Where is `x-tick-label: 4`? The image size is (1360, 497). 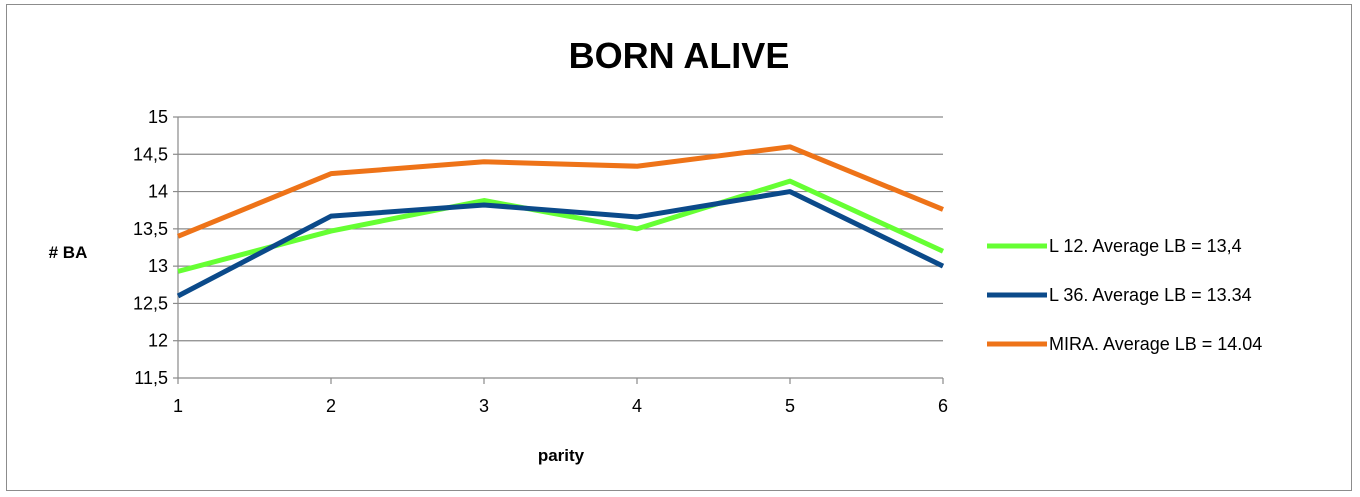 x-tick-label: 4 is located at coordinates (637, 406).